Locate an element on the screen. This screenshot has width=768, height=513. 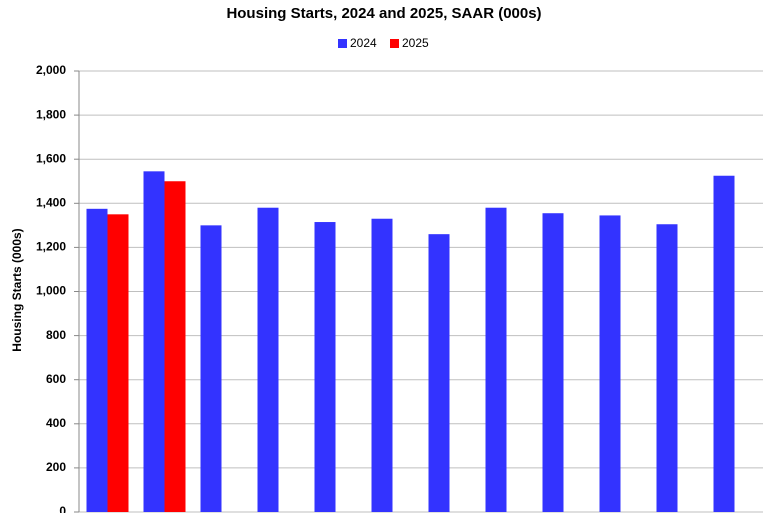
y-tick-label: 1,400 is located at coordinates (51, 202).